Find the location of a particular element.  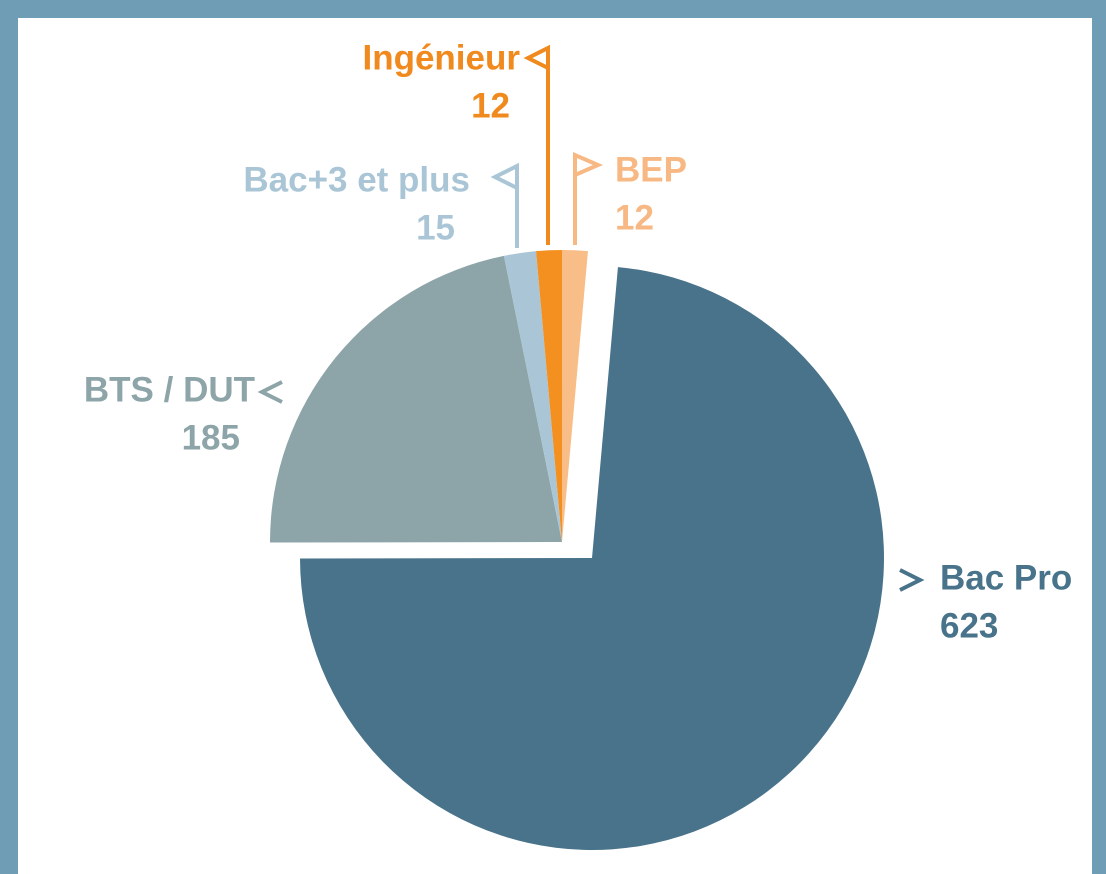

slice-label: Bac Pro is located at coordinates (1006, 577).